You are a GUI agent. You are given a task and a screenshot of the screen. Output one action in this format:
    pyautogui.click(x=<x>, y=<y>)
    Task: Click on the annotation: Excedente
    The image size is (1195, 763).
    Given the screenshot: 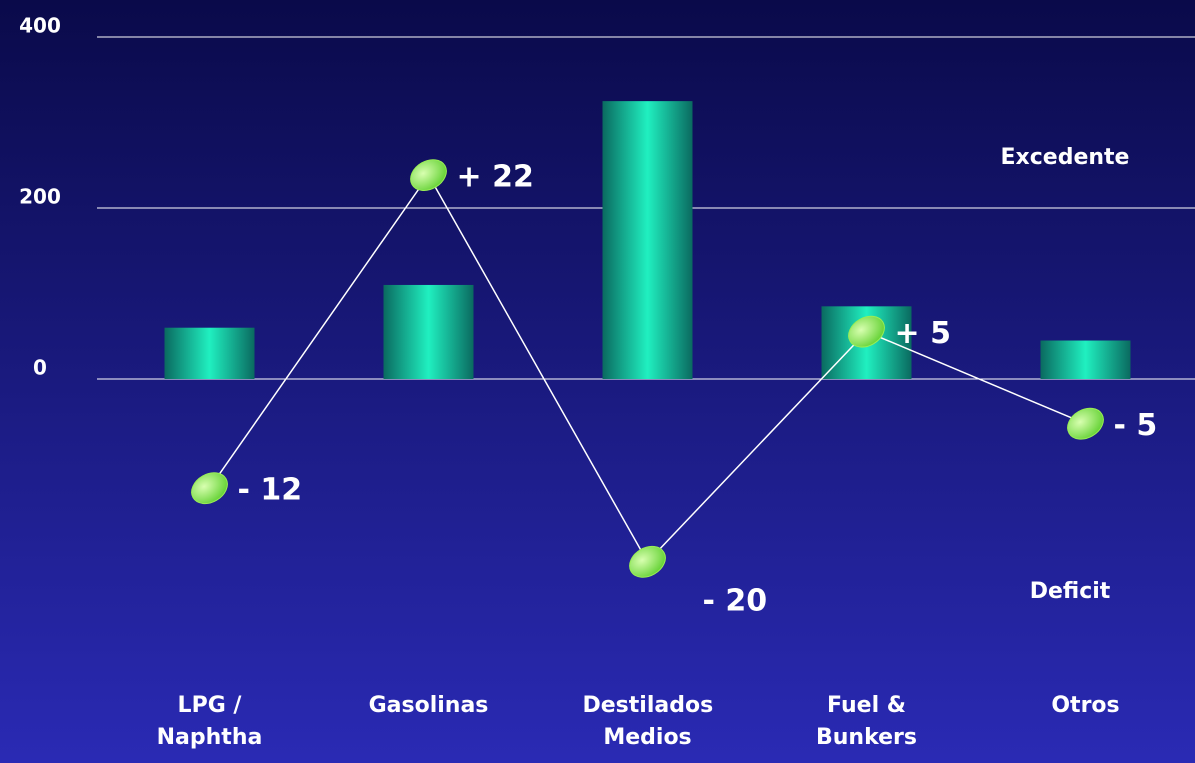 What is the action you would take?
    pyautogui.click(x=1065, y=157)
    